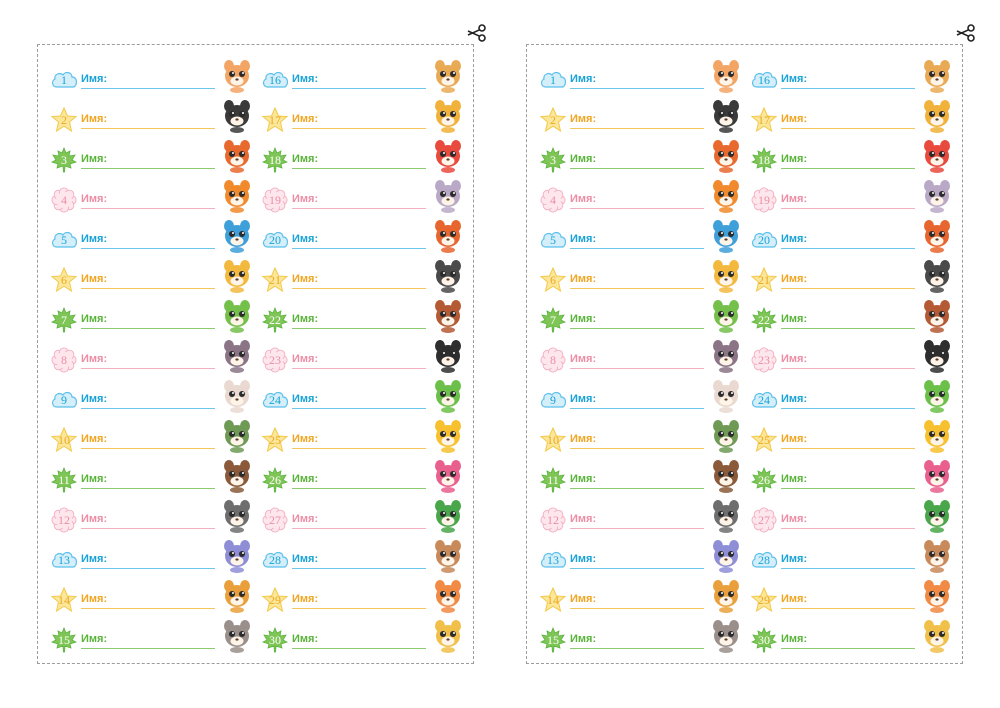 This screenshot has height=708, width=1000. I want to click on number-badge: 17, so click(275, 120).